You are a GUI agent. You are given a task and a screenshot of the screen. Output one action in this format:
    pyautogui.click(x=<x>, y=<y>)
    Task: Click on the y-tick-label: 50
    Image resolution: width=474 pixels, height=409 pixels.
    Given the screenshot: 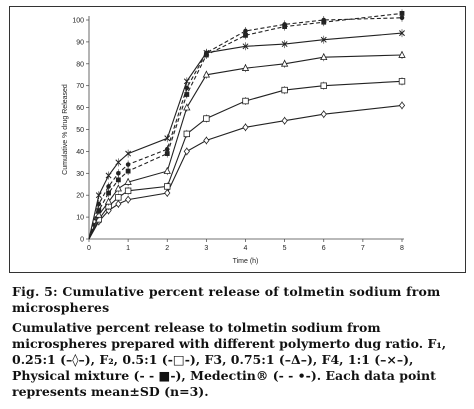 What is the action you would take?
    pyautogui.click(x=80, y=130)
    